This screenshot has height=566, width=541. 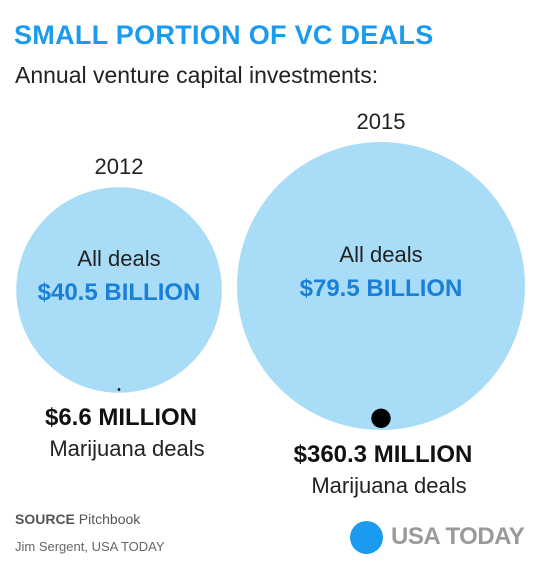 What do you see at coordinates (381, 418) in the screenshot?
I see `marijuana-deals-dot-2015` at bounding box center [381, 418].